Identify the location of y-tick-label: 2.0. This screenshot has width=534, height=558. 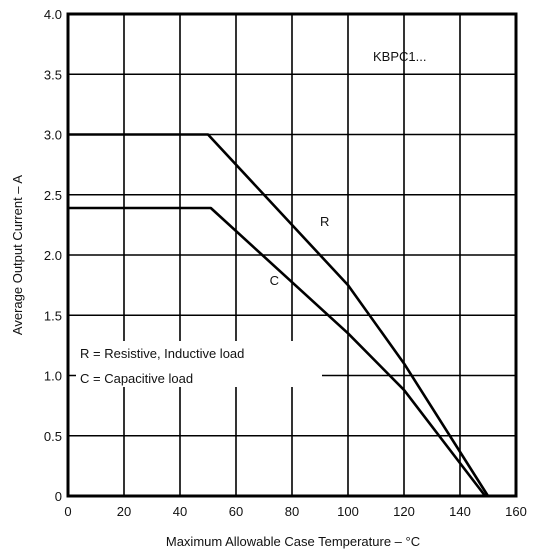
(53, 255).